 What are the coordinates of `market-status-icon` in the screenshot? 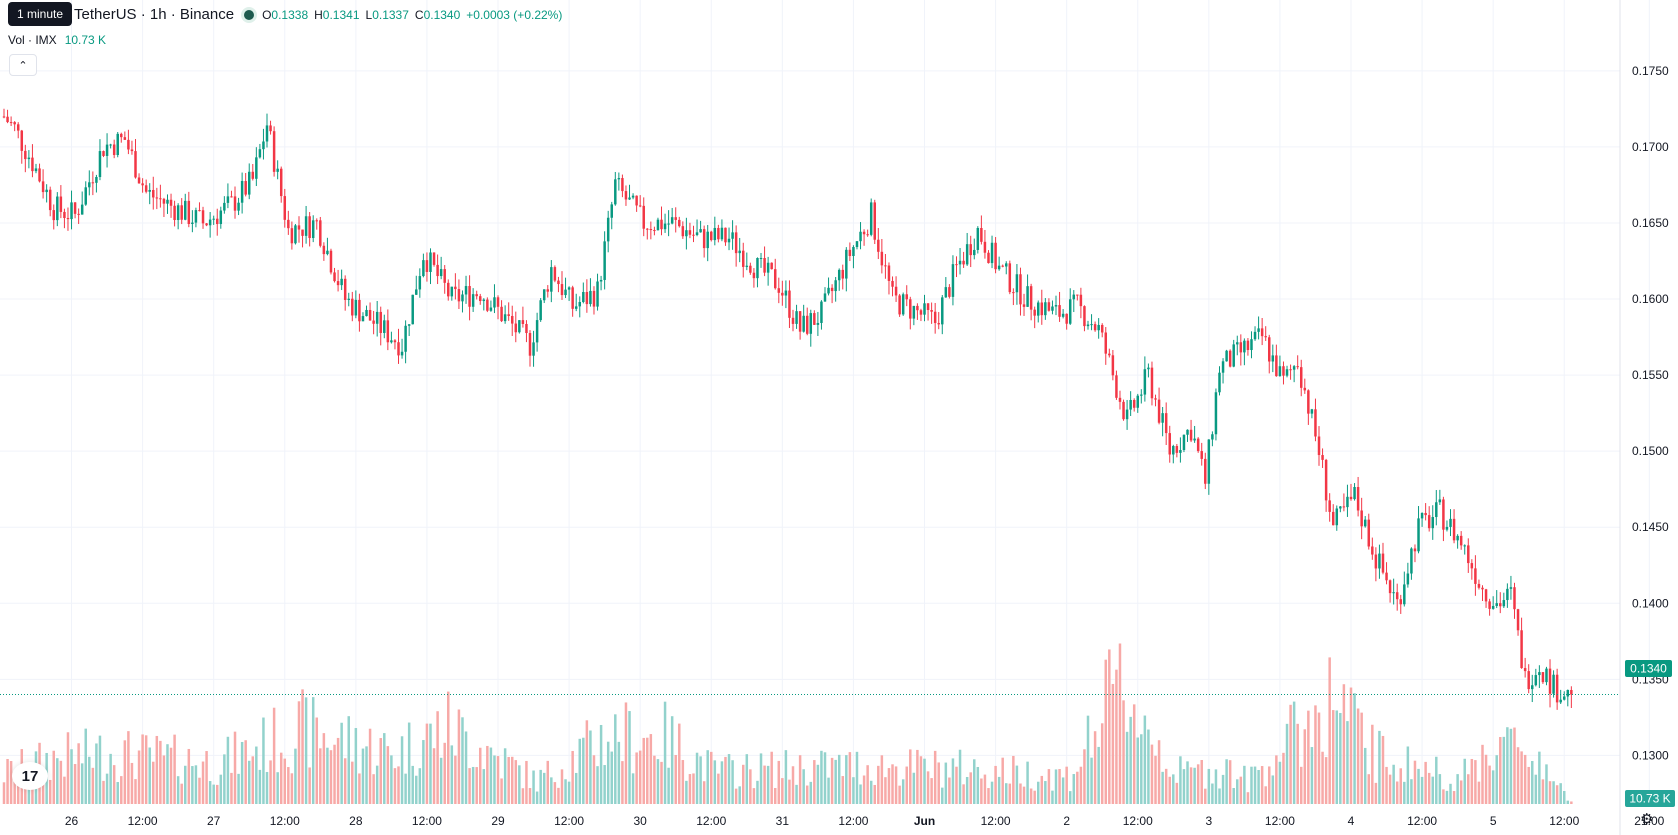 It's located at (249, 14).